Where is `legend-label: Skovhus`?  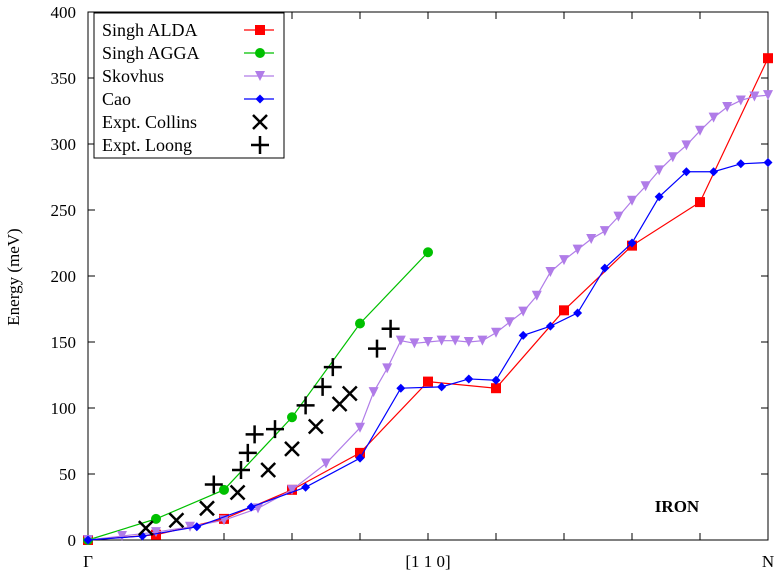
legend-label: Skovhus is located at coordinates (133, 76).